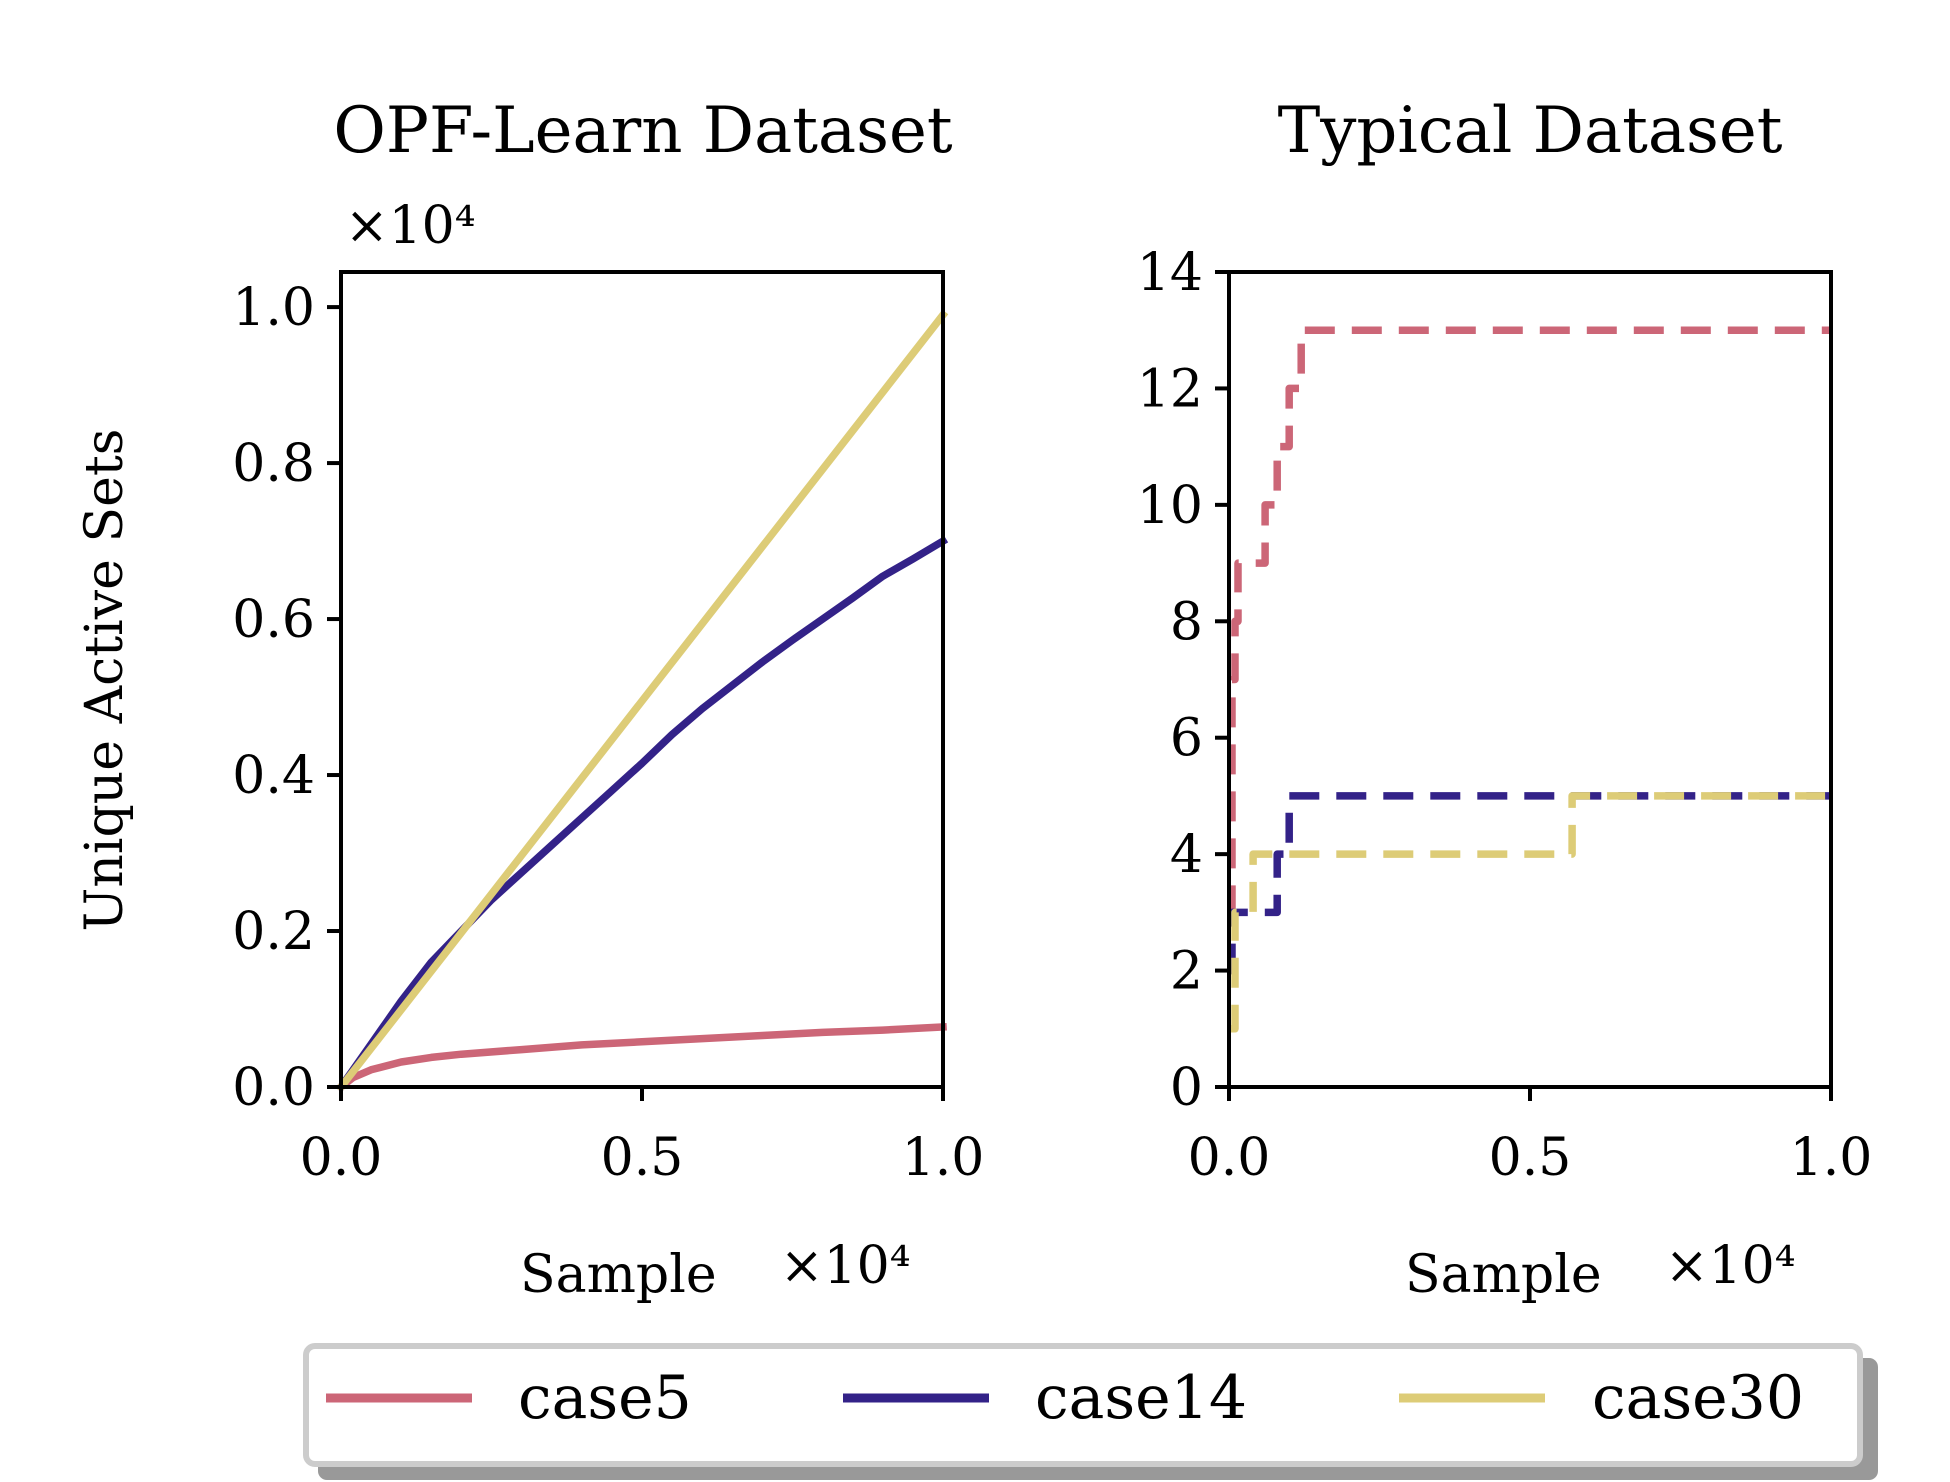 The height and width of the screenshot is (1482, 1950). I want to click on chart-title: OPF-Learn Dataset, so click(642, 131).